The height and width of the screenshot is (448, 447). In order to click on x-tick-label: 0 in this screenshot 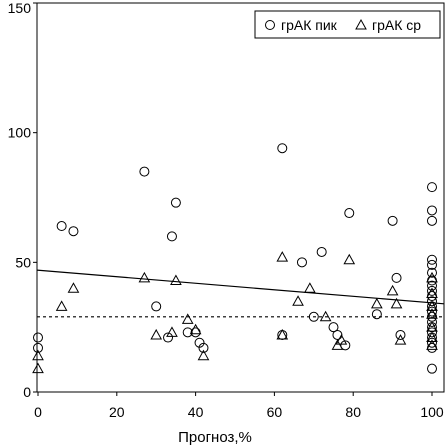, I will do `click(38, 412)`.